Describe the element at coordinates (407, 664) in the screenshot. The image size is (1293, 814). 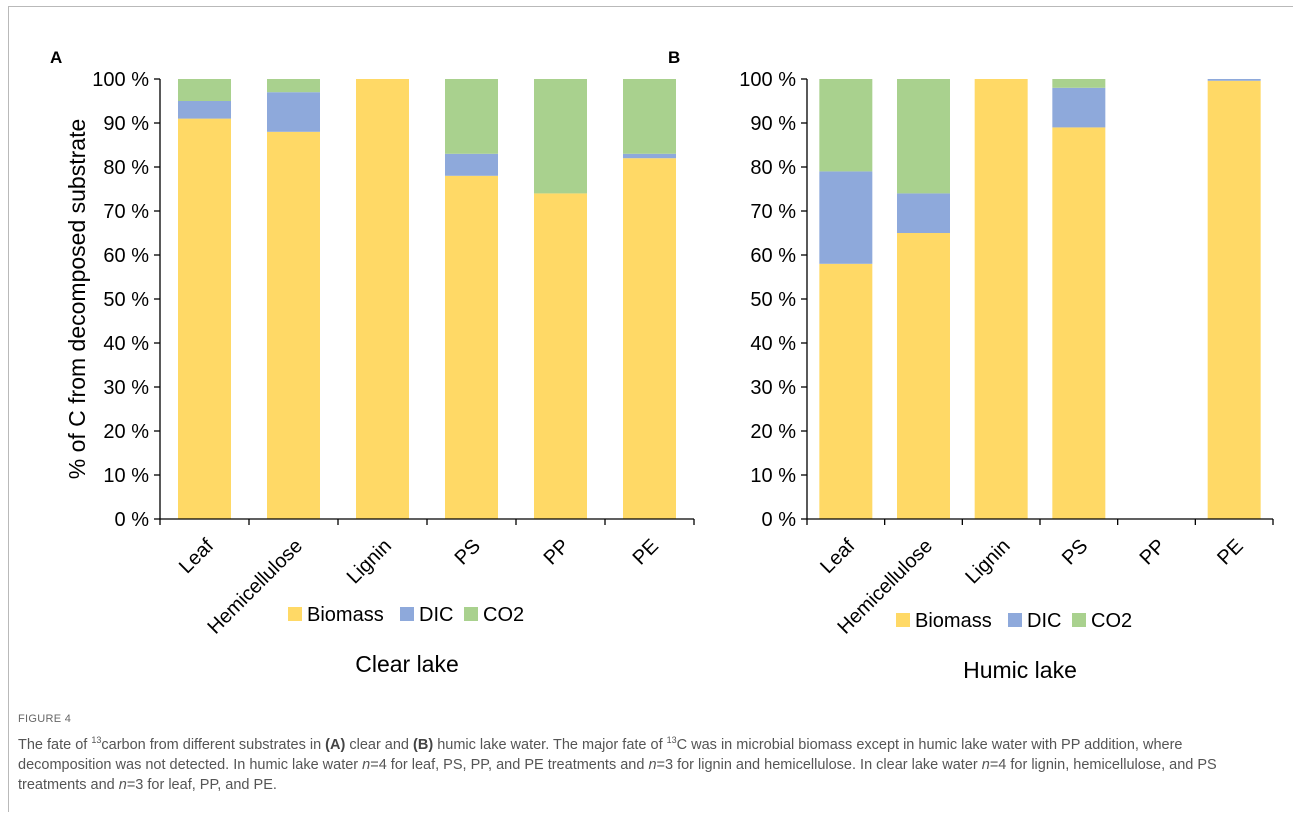
I see `x-axis-title: Clear lake` at that location.